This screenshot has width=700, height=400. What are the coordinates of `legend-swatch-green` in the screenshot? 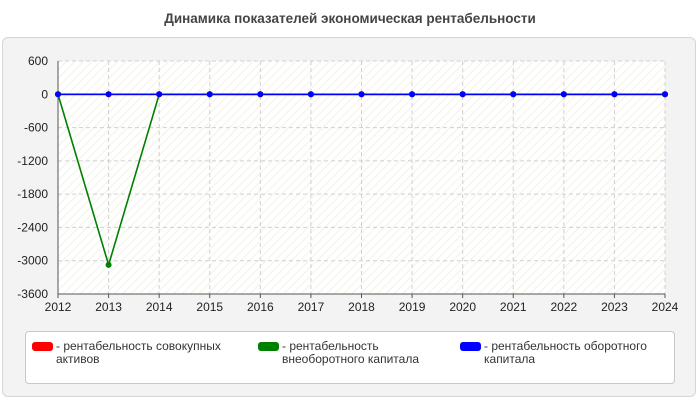 It's located at (268, 346).